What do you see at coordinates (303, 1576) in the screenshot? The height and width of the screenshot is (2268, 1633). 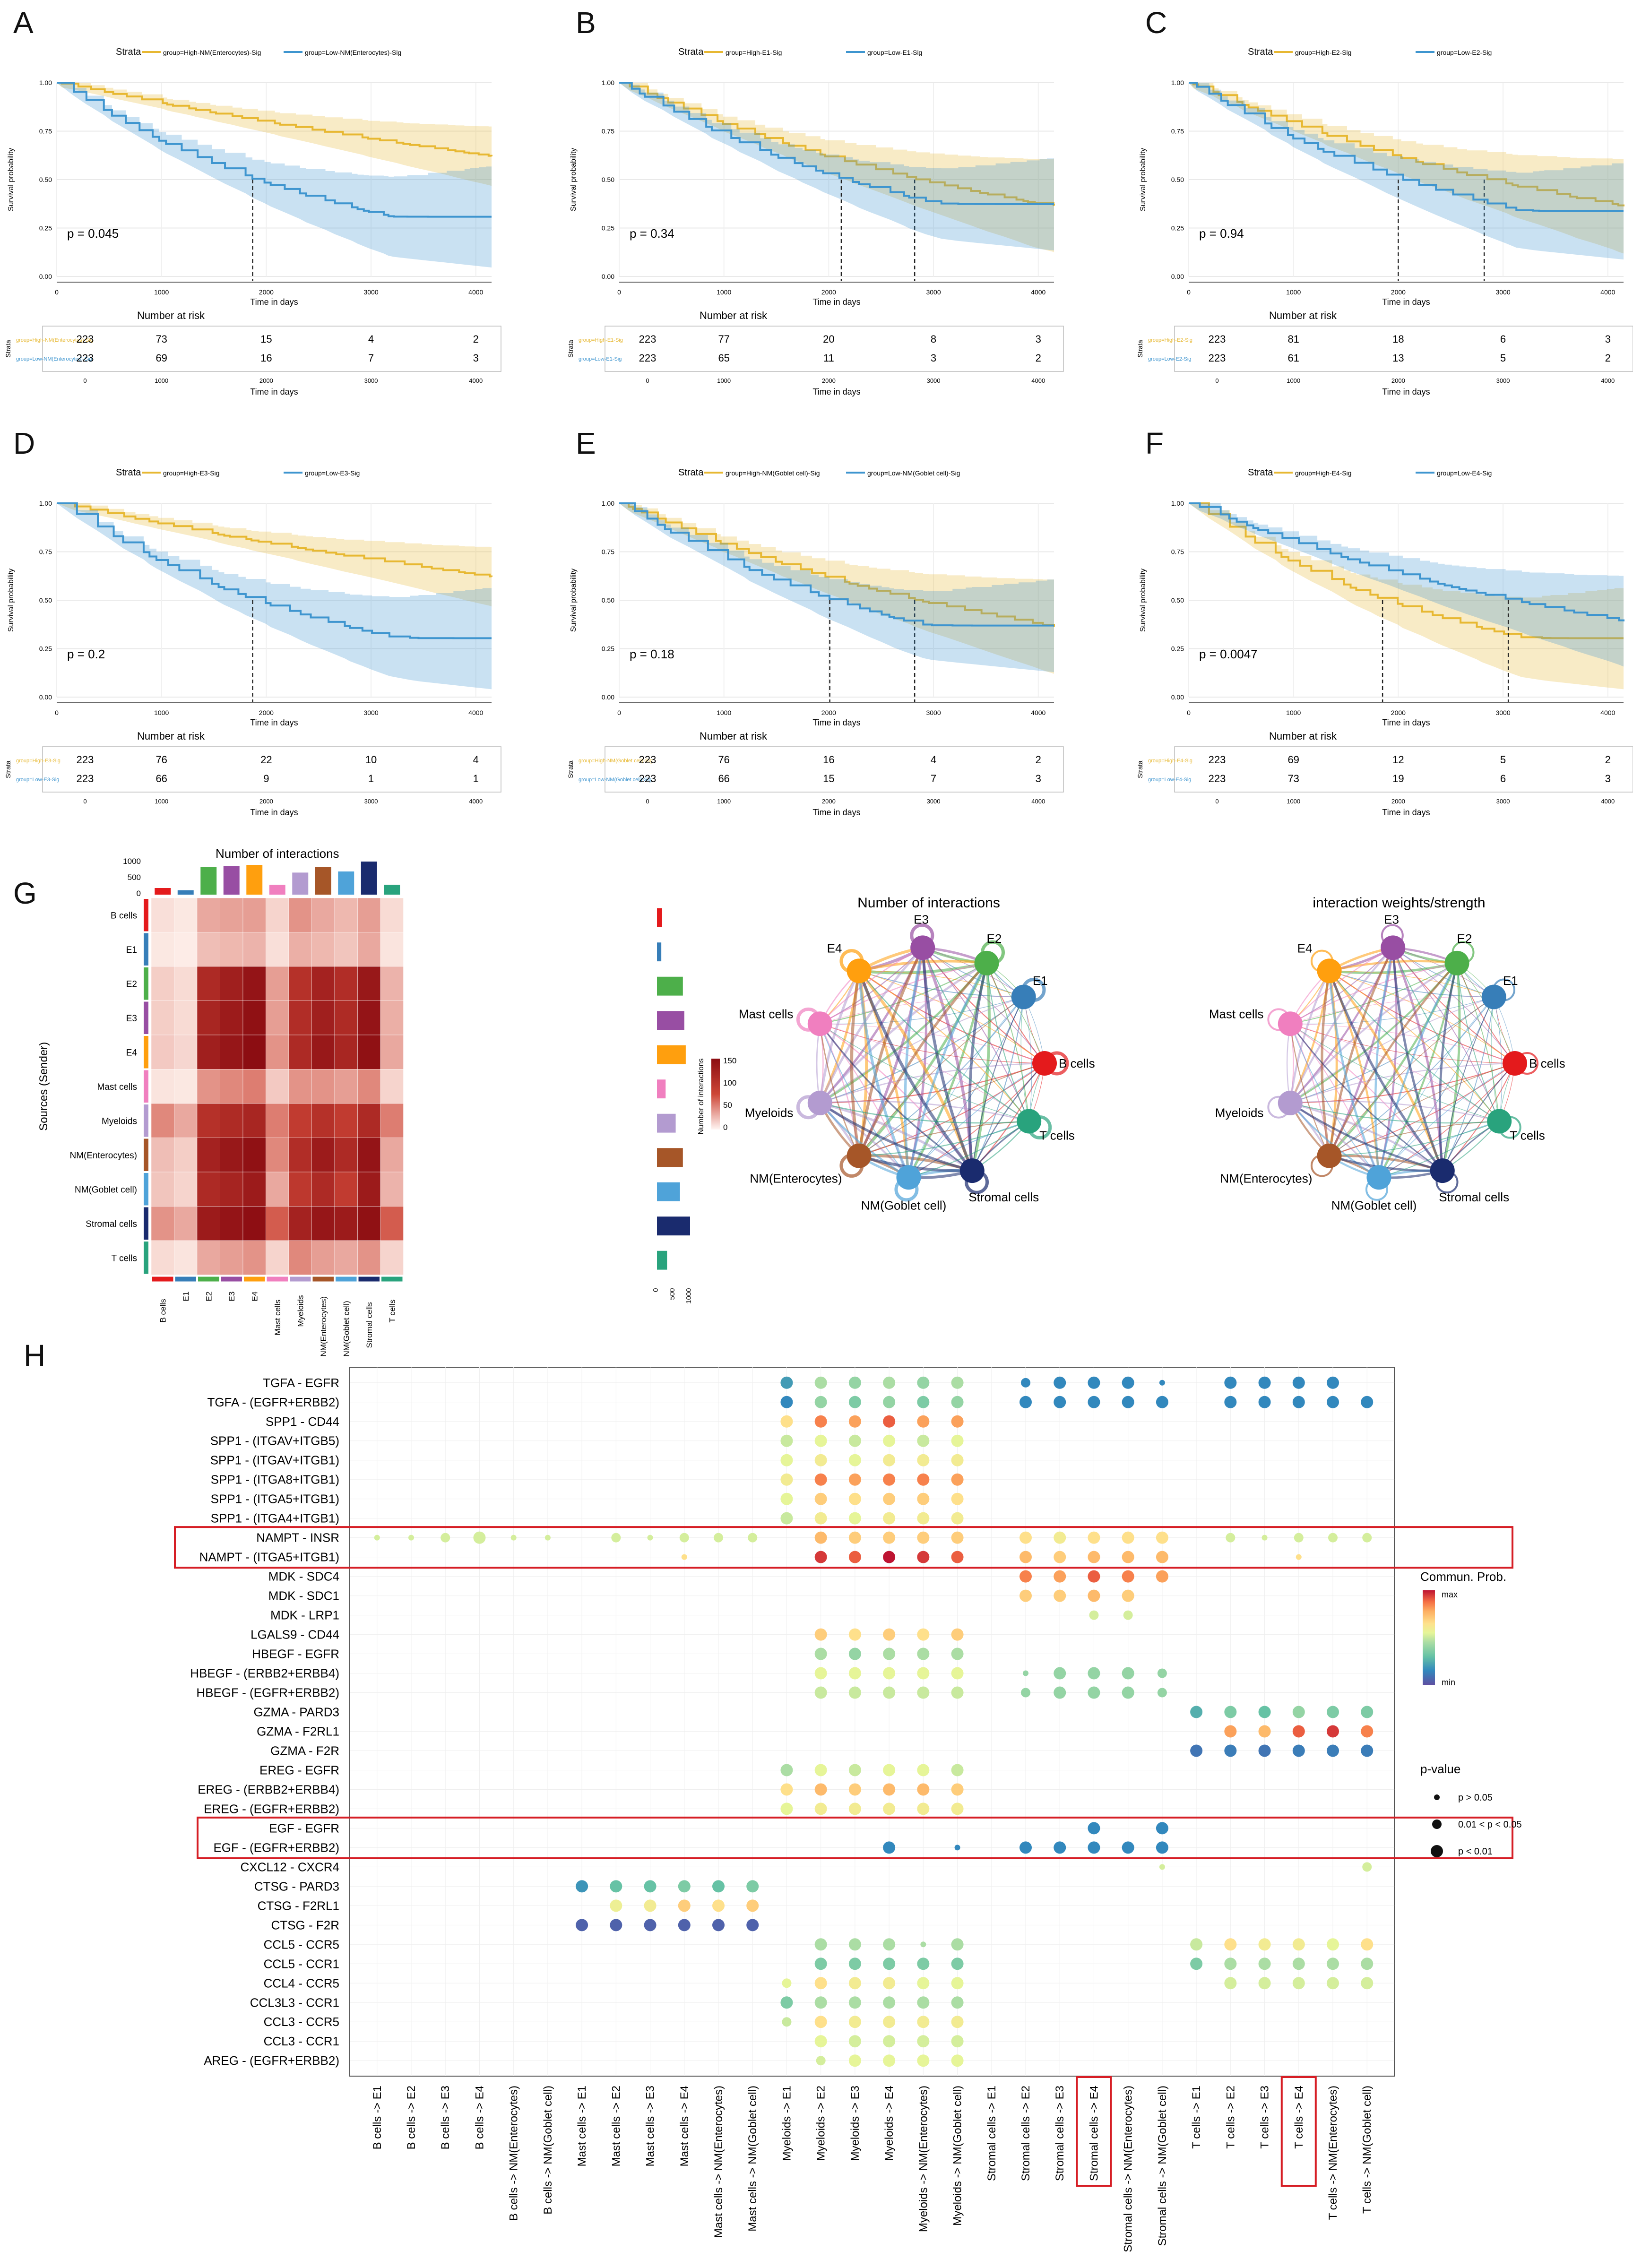 I see `dotplot-row-label: MDK - SDC4` at bounding box center [303, 1576].